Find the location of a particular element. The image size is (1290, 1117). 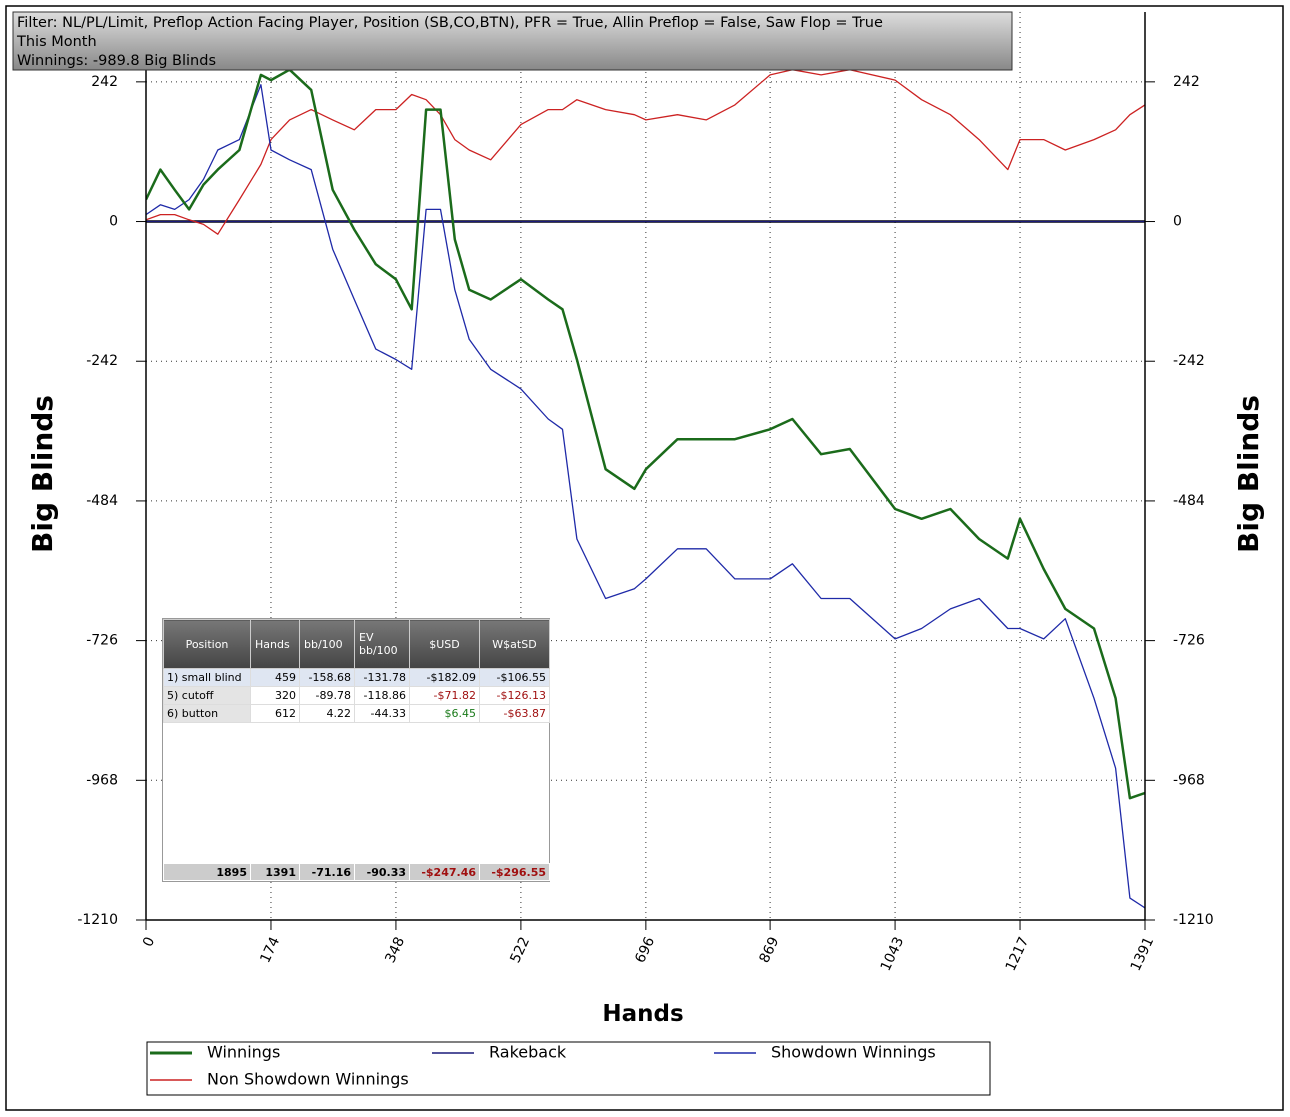

y-tick-label-right: -726 is located at coordinates (1189, 641).